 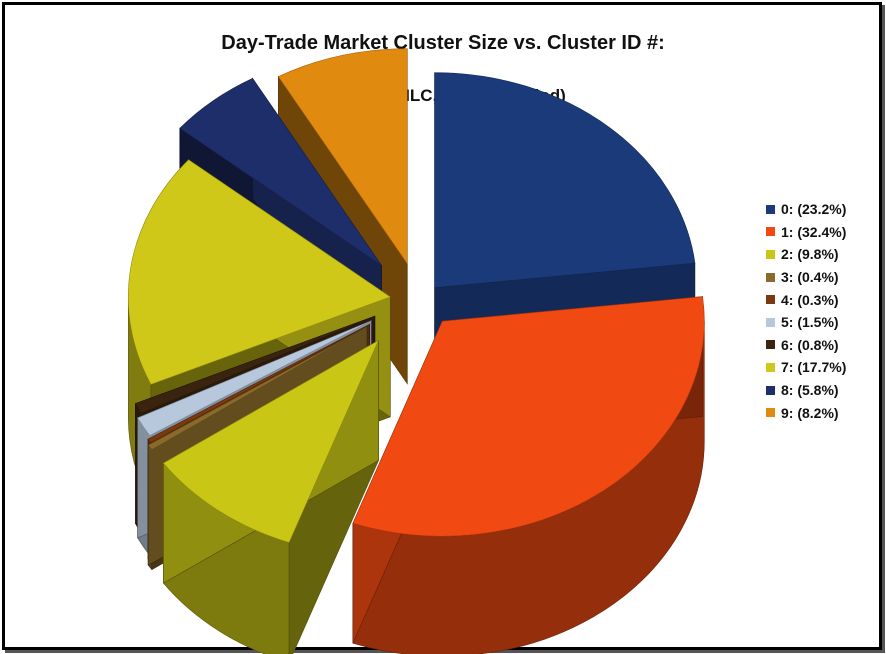 I want to click on legend-item-3: 3: (0.4%), so click(x=806, y=277).